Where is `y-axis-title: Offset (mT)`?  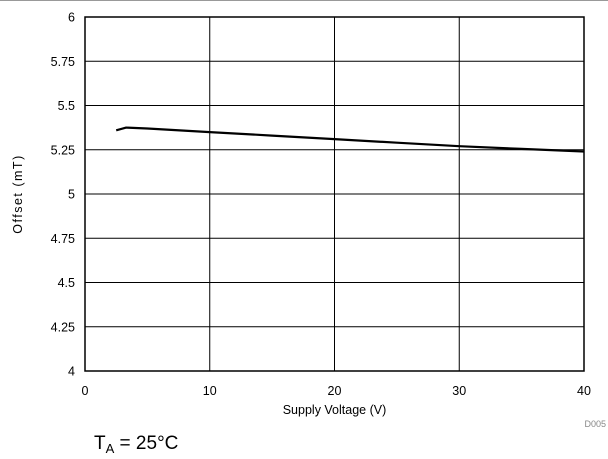 y-axis-title: Offset (mT) is located at coordinates (18, 193).